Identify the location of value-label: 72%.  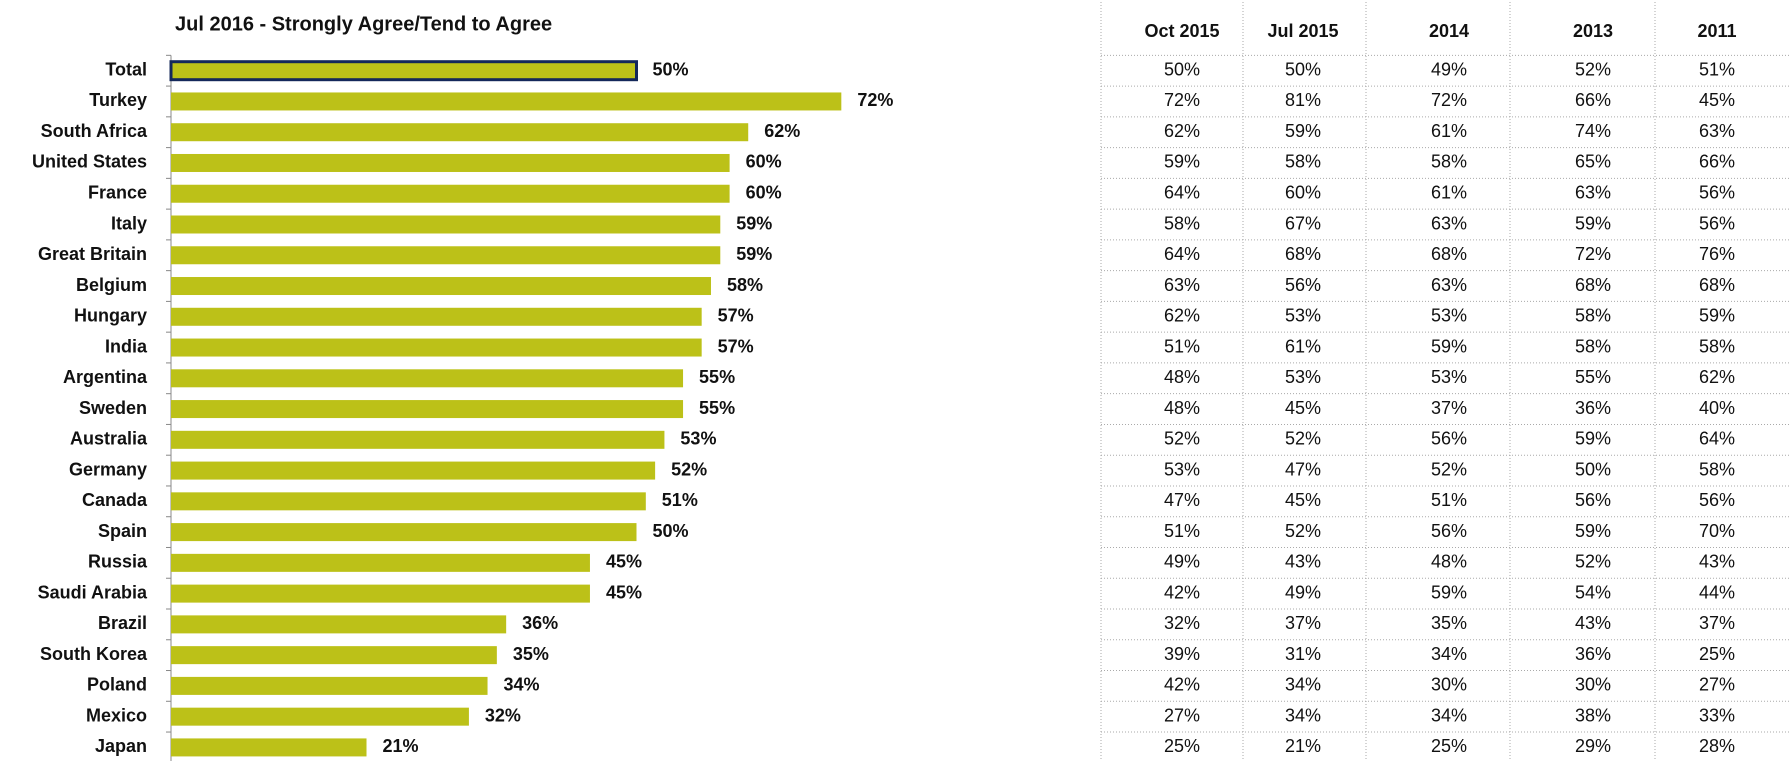
(875, 100).